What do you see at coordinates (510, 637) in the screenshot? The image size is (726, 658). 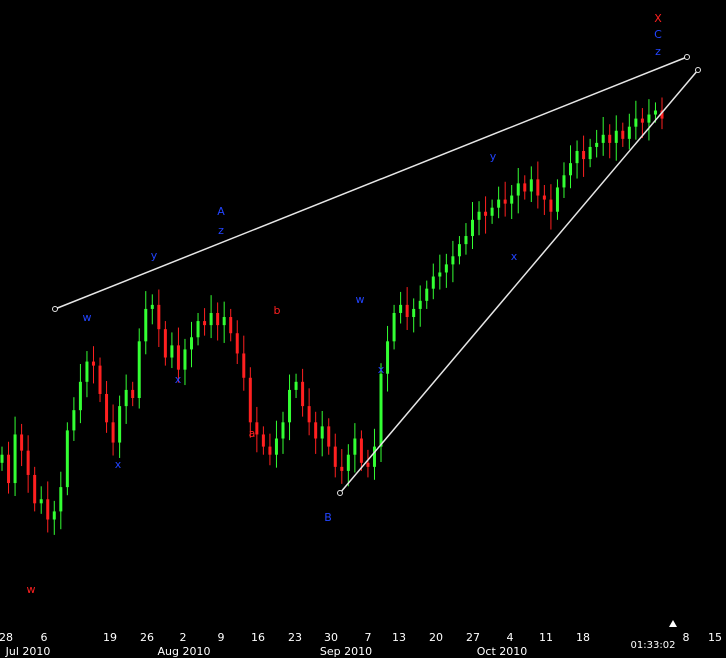 I see `x-tick-label: 4` at bounding box center [510, 637].